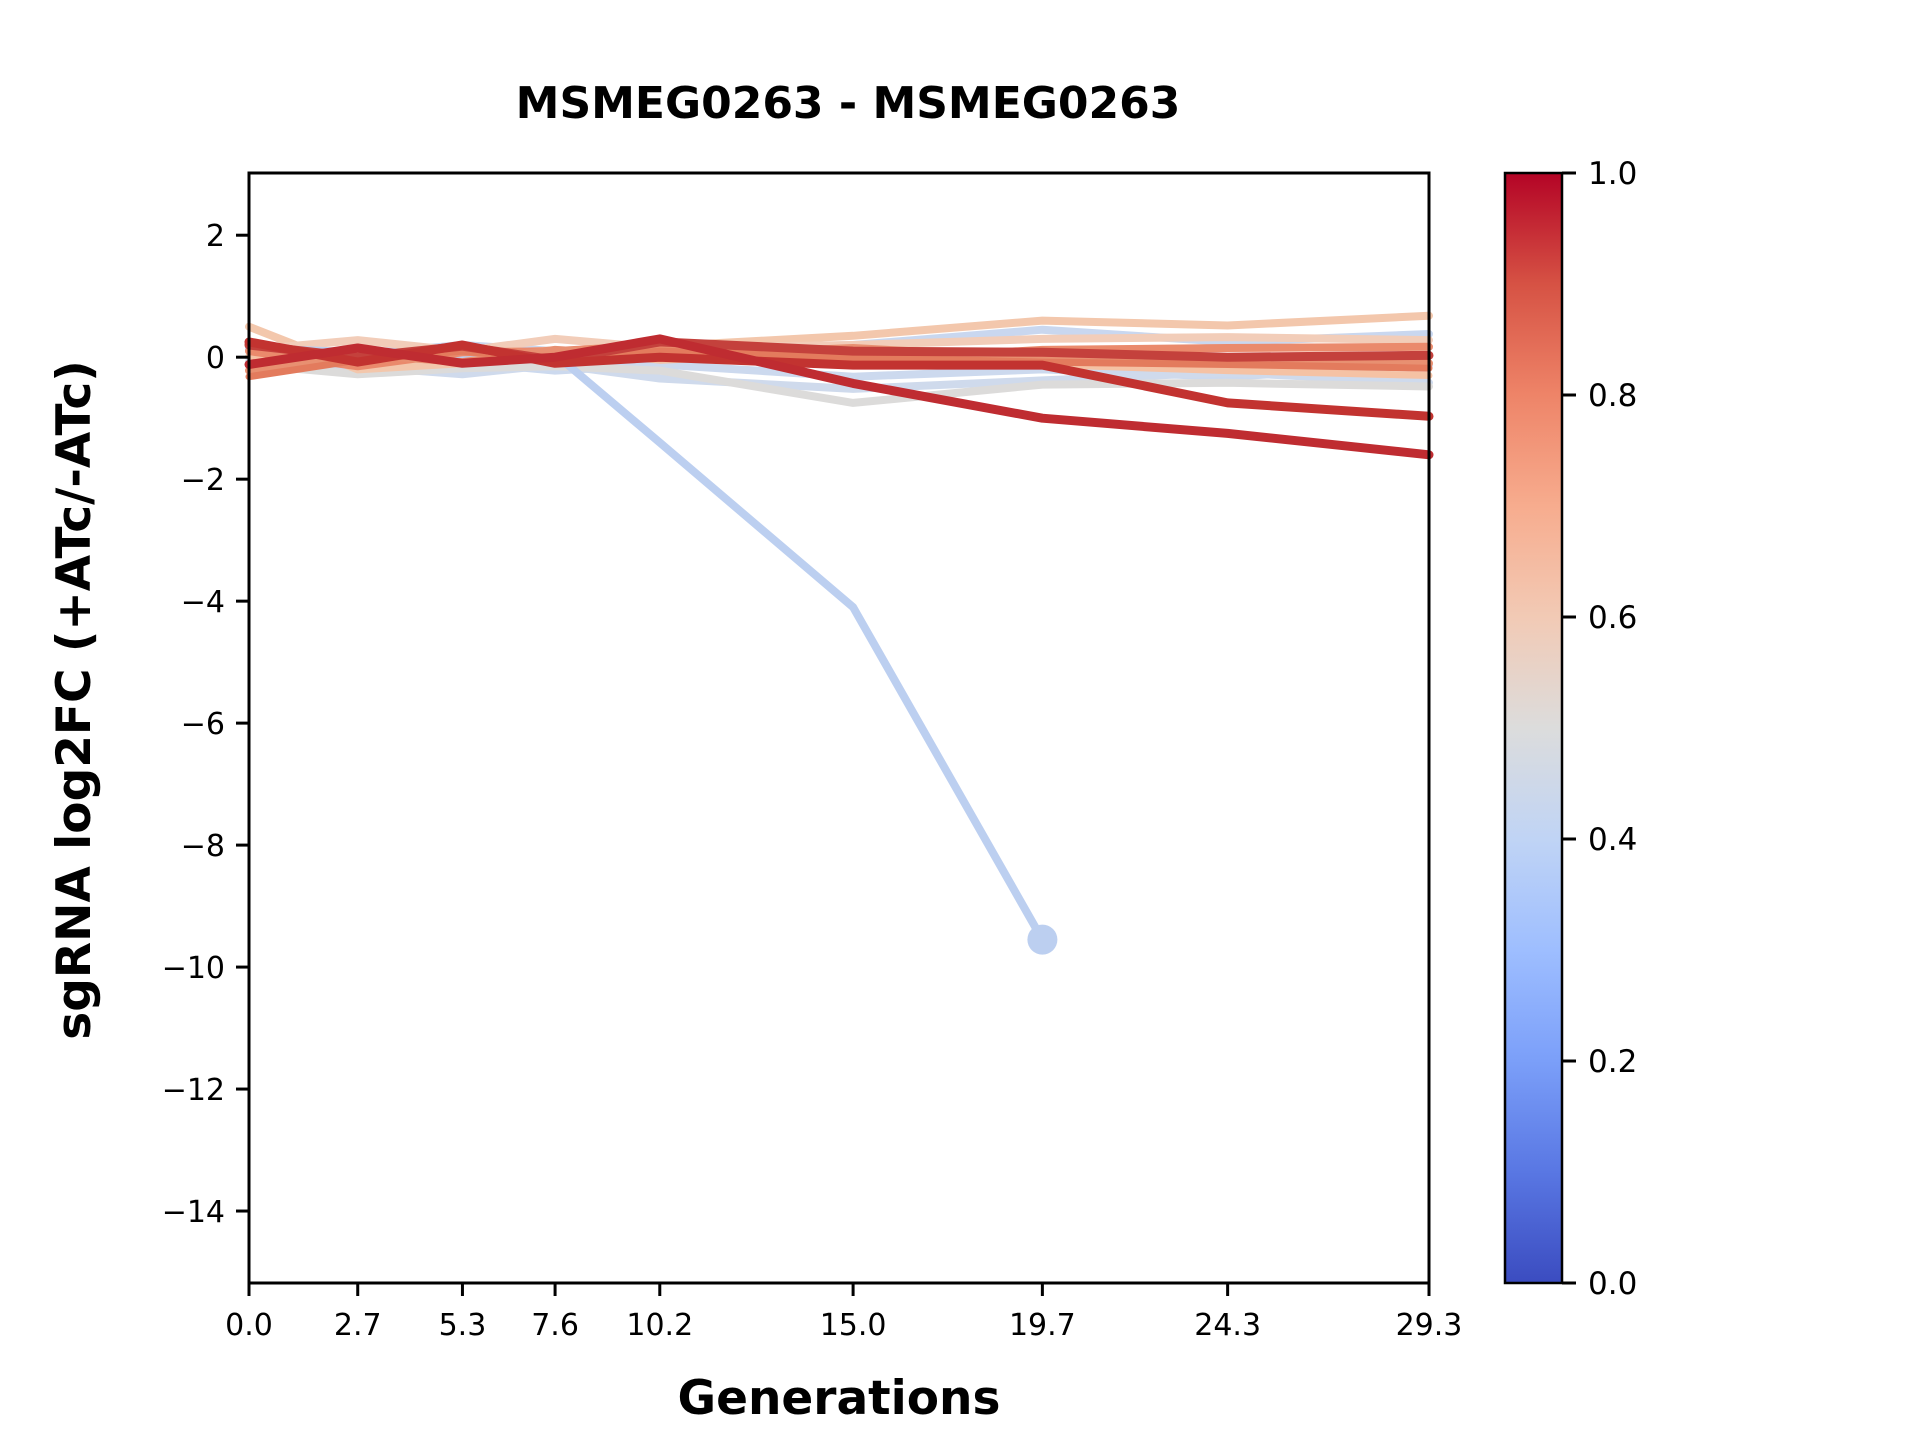  I want to click on colorbar-tick-label: 0.2, so click(1612, 1062).